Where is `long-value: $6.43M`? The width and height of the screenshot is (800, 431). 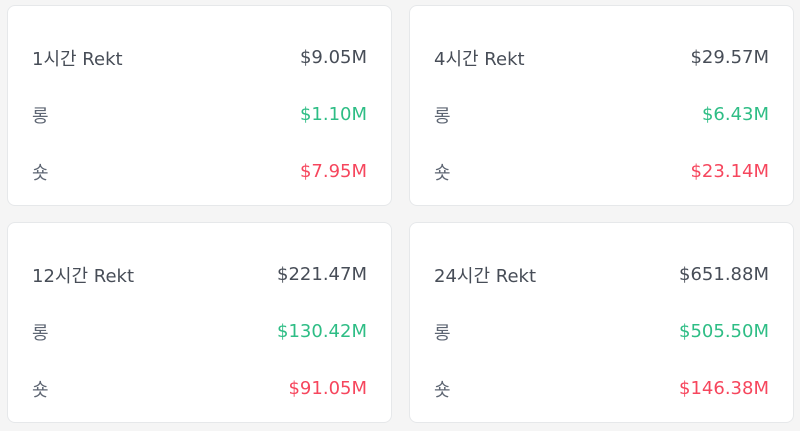 long-value: $6.43M is located at coordinates (735, 114).